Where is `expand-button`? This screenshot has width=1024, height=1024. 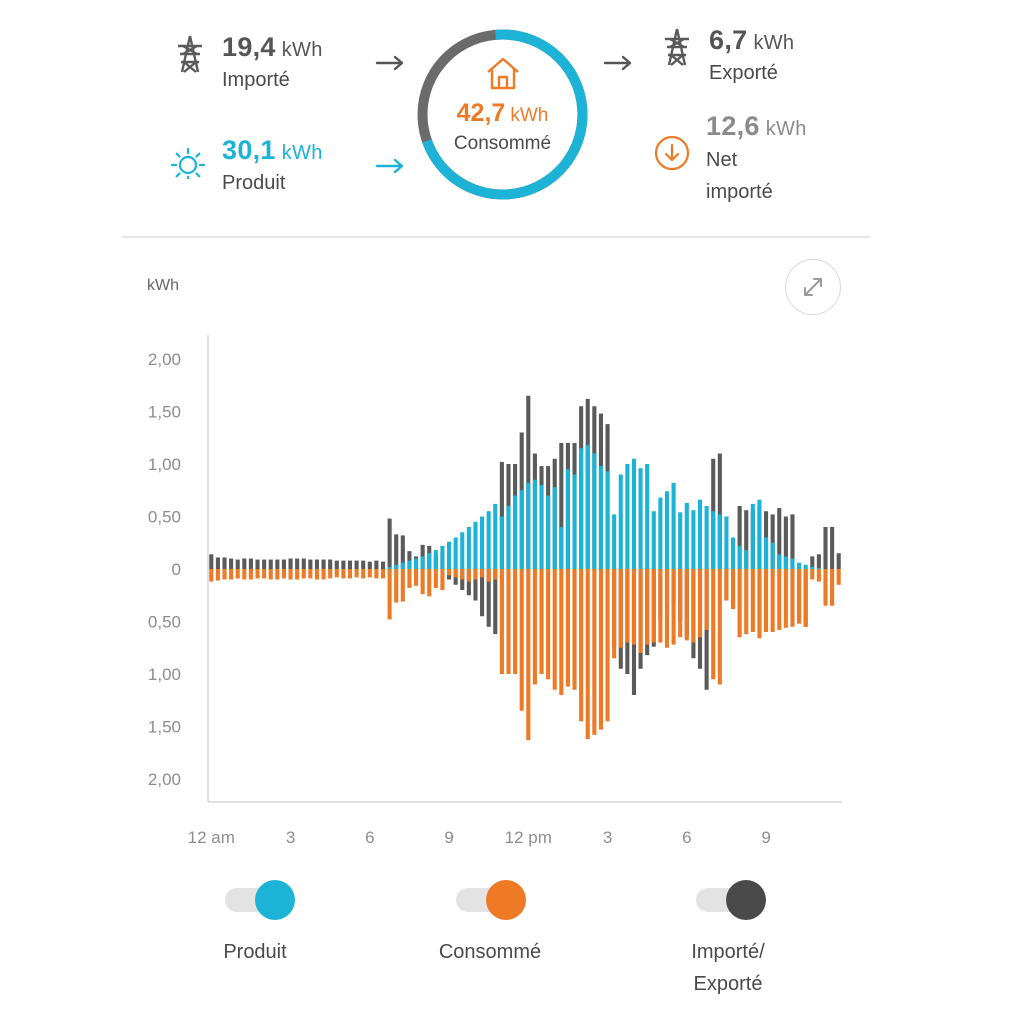
expand-button is located at coordinates (813, 287).